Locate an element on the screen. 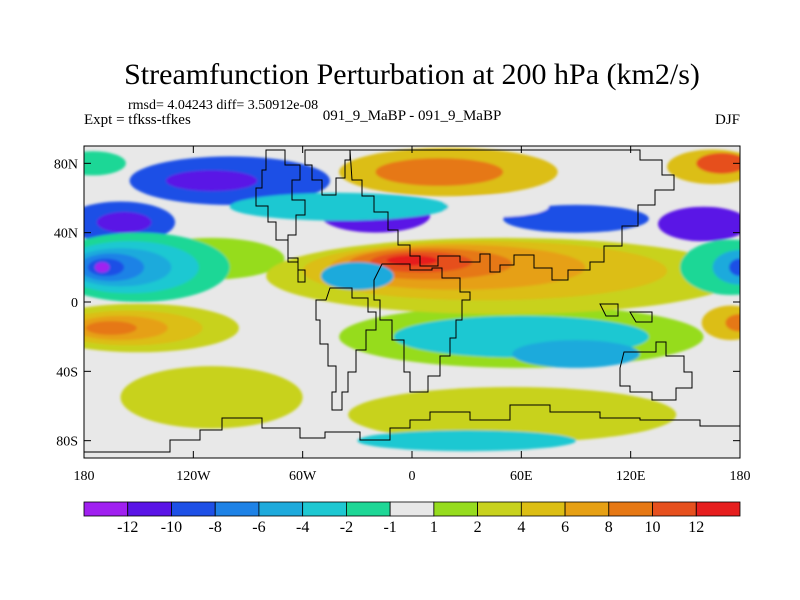  y-tick-label: 40S is located at coordinates (67, 372).